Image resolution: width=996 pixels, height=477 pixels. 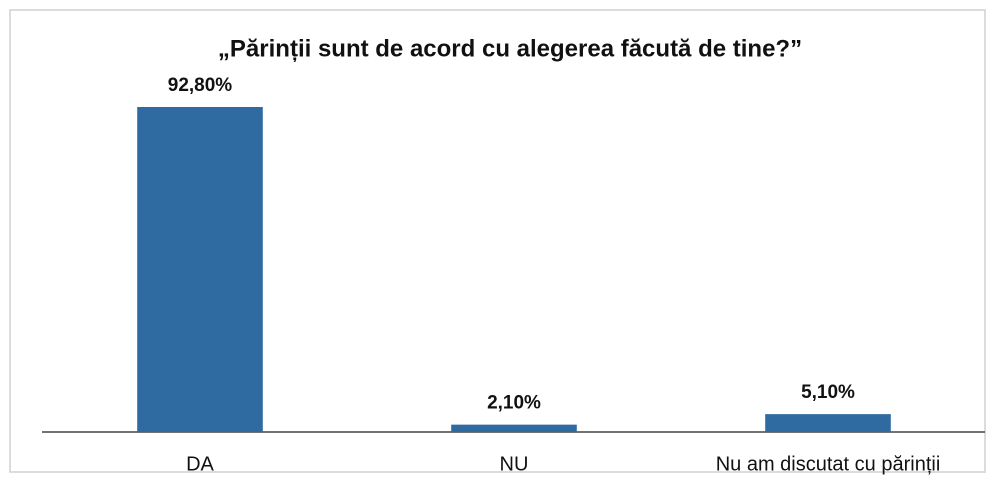 I want to click on data-label: 5,10%, so click(x=828, y=392).